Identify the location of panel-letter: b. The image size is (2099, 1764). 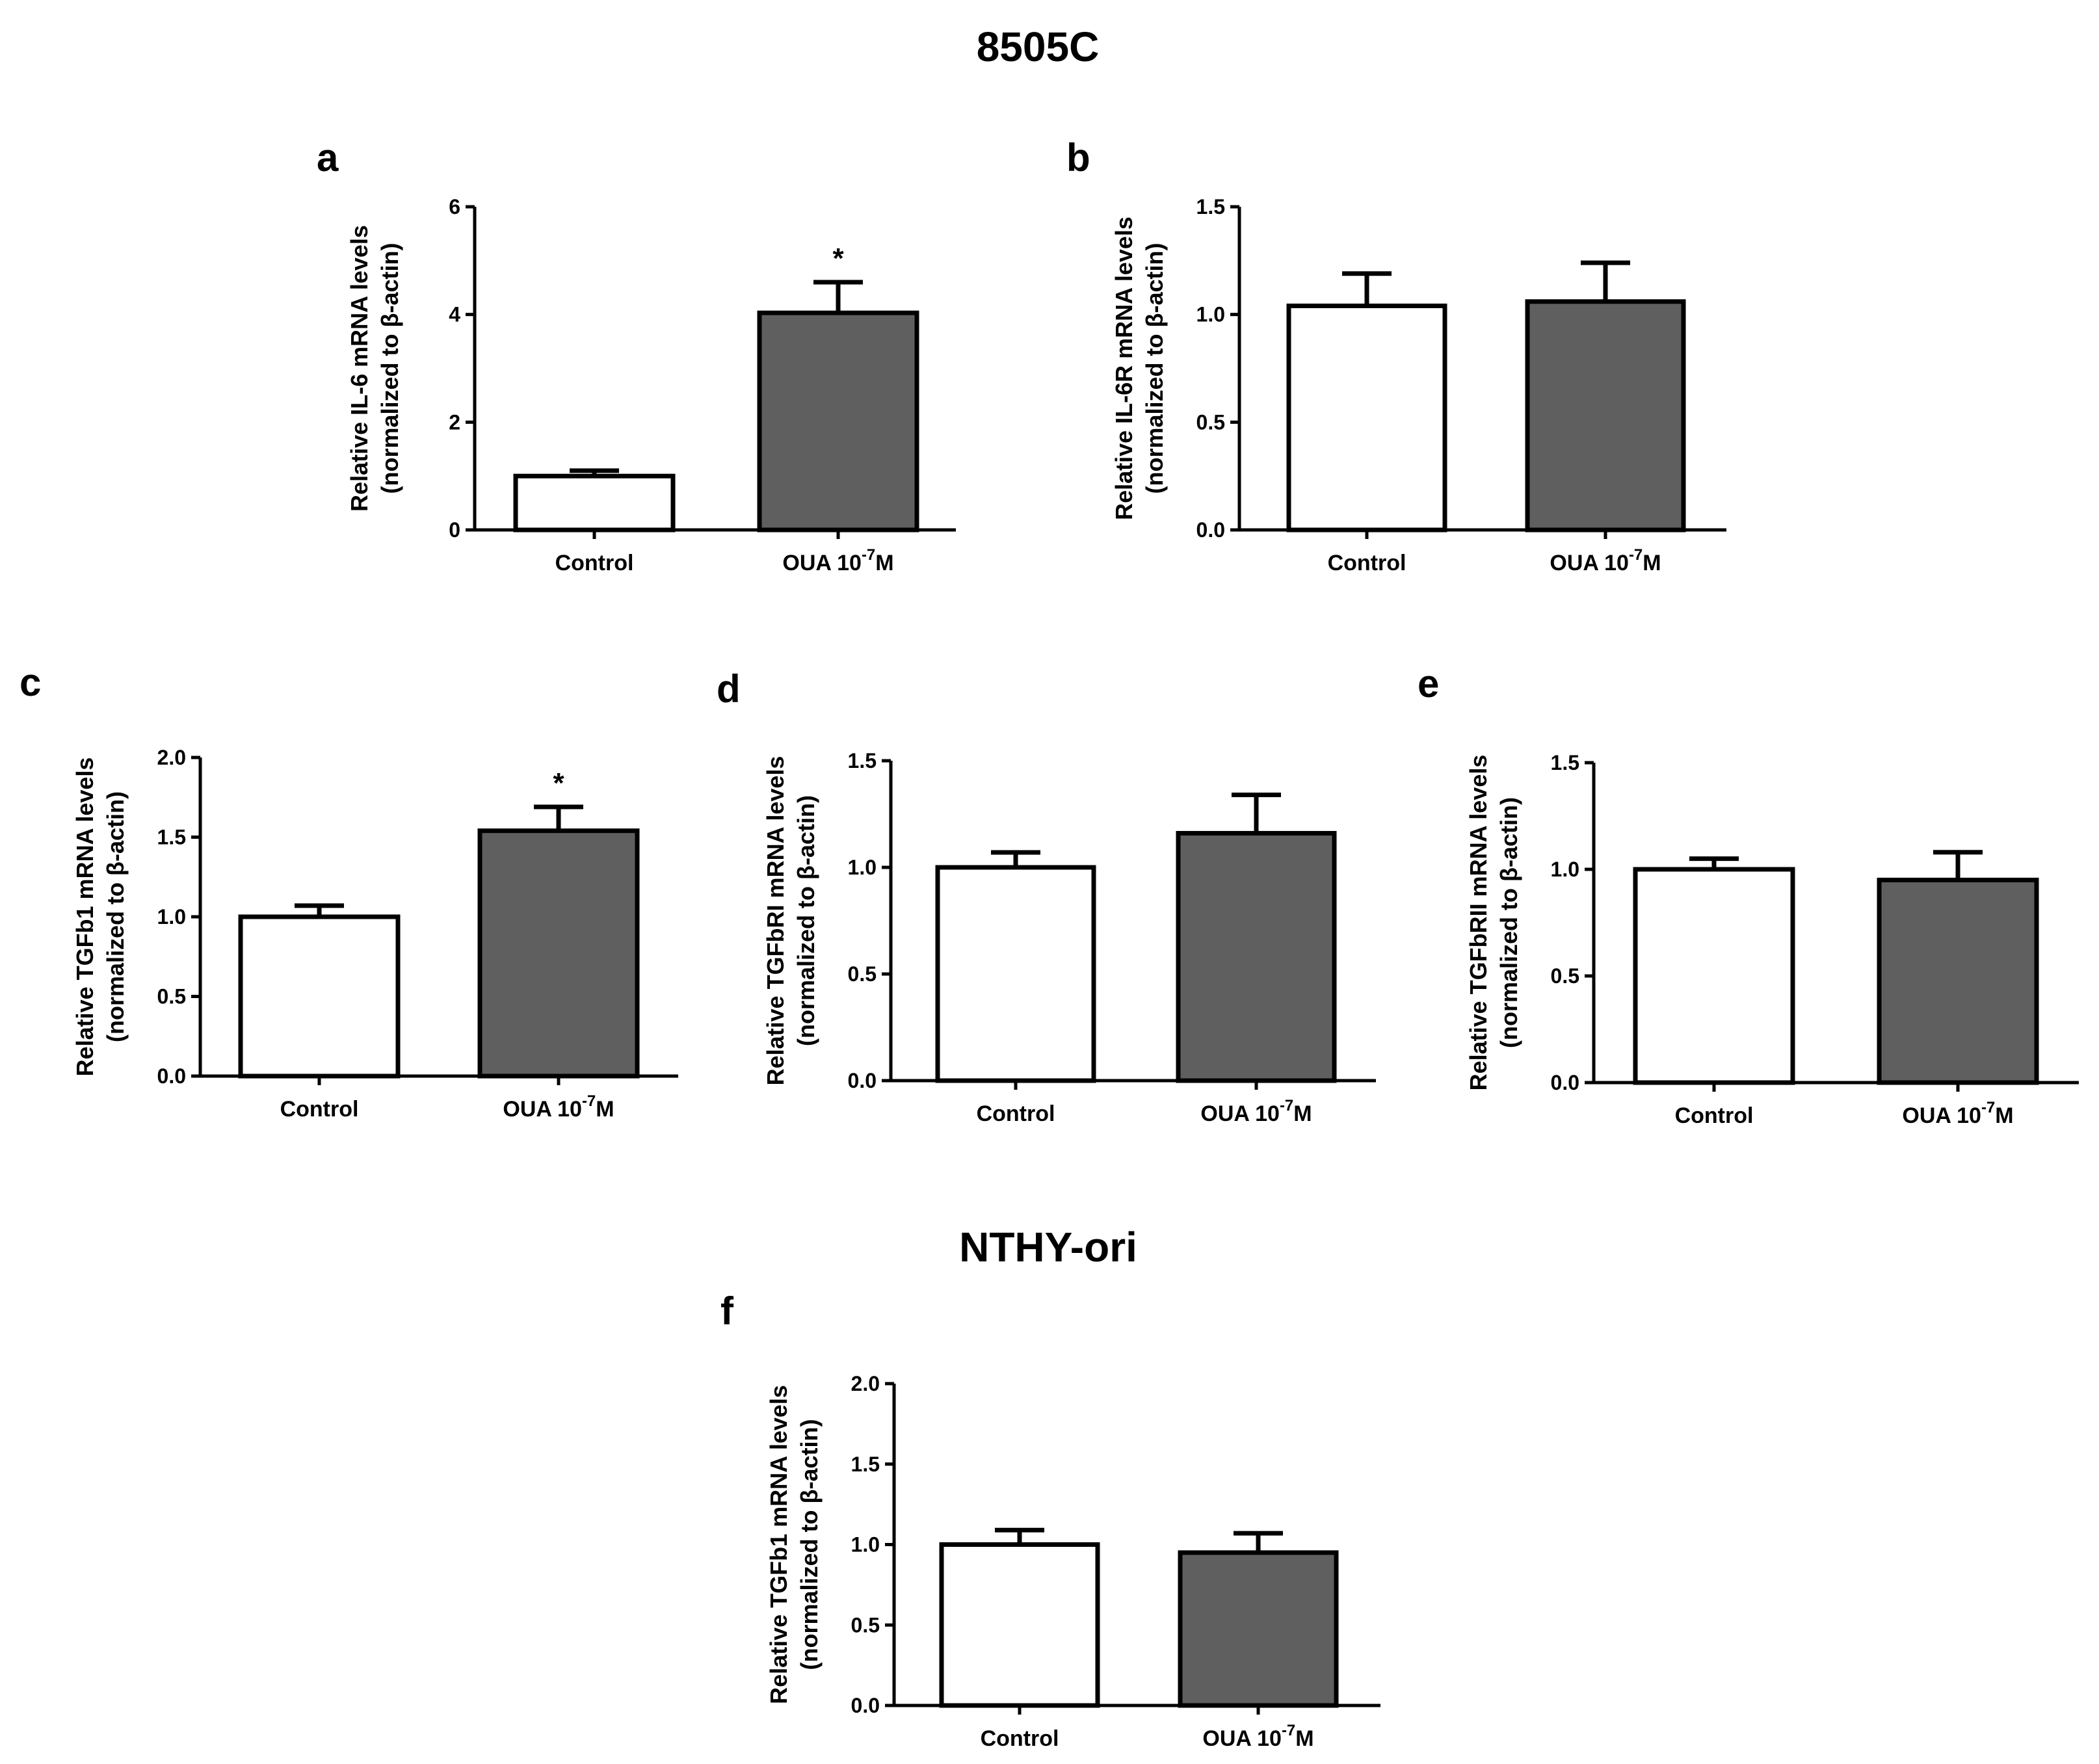
(1078, 158).